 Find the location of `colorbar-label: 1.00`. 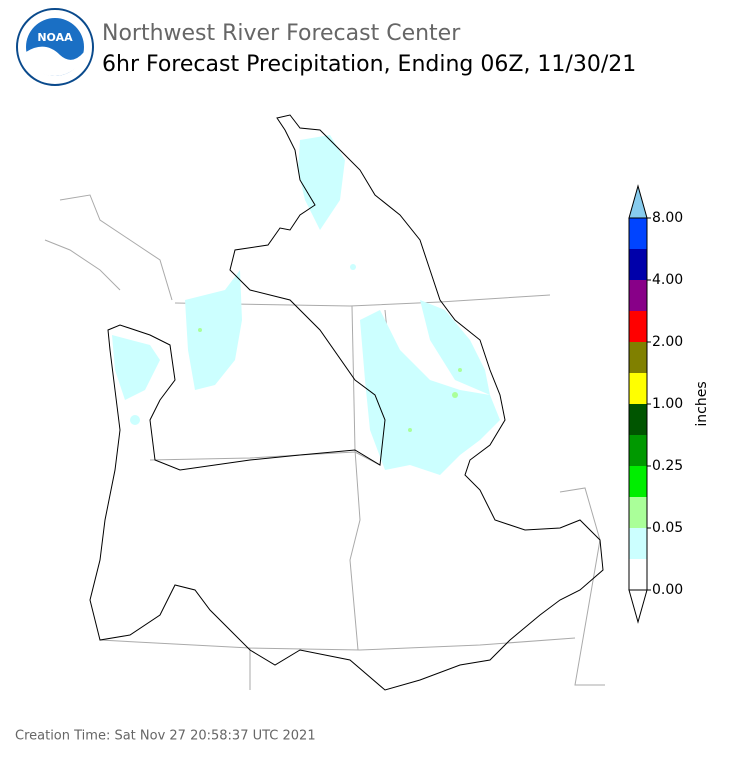

colorbar-label: 1.00 is located at coordinates (667, 404).